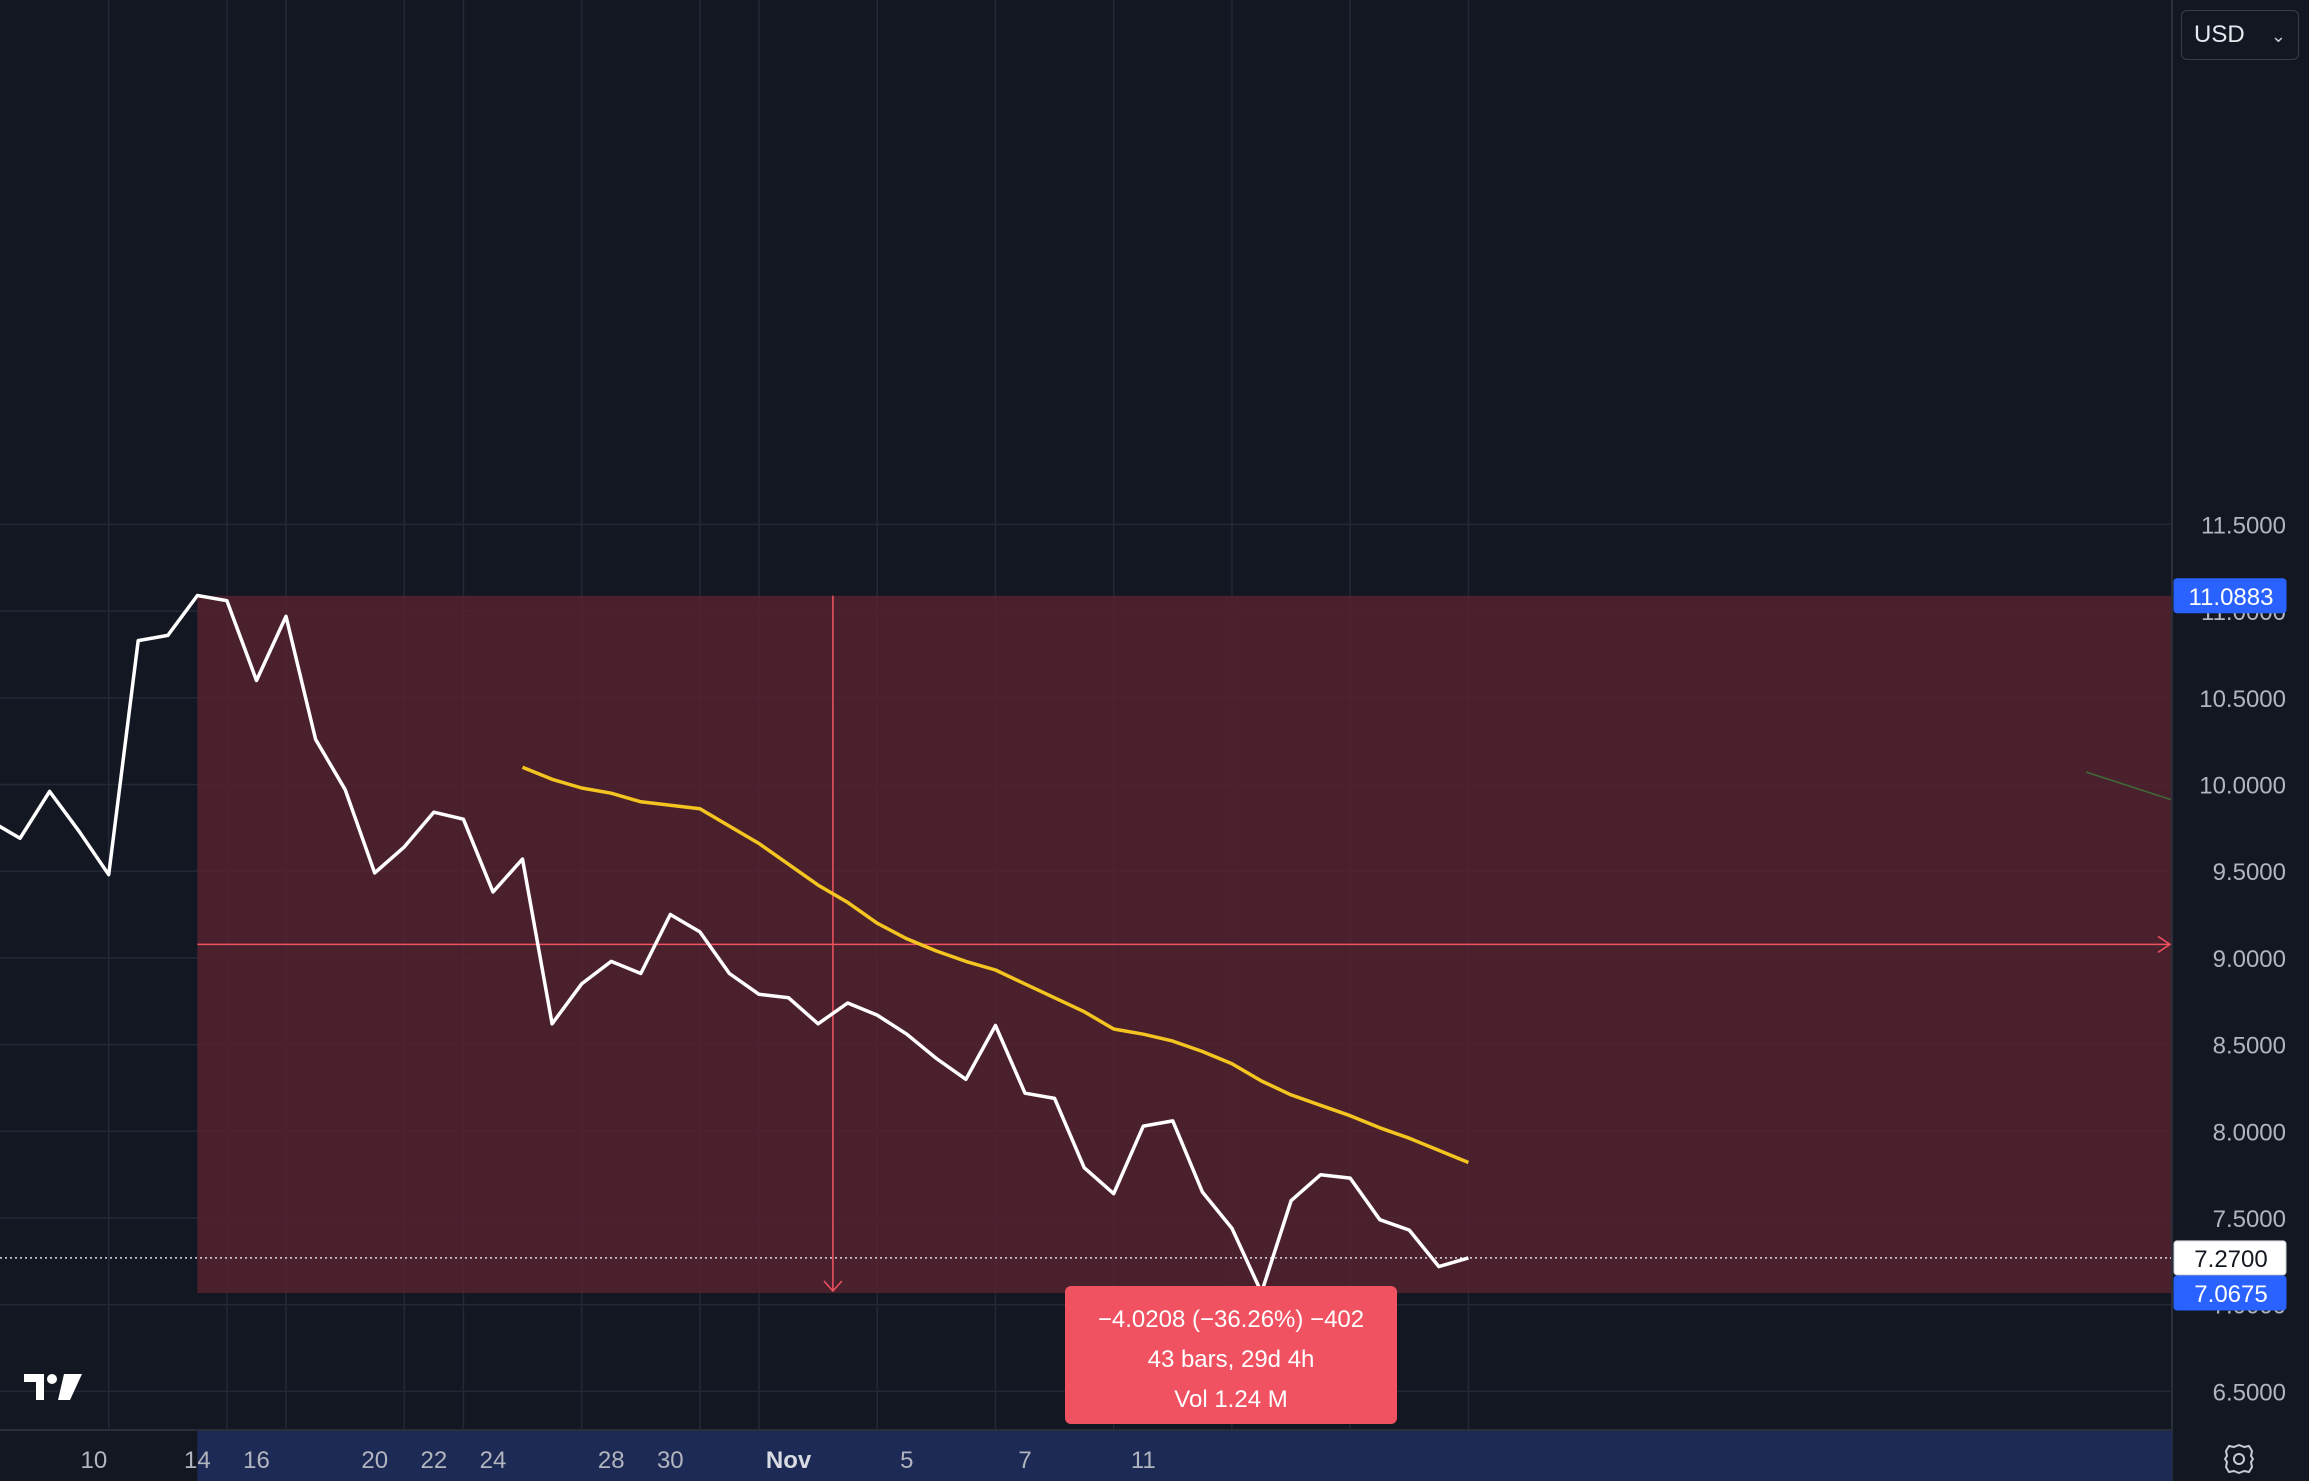  I want to click on x-axis: 10 14 16 20 22 24 28 30 Nov 5 7 11, so click(618, 1460).